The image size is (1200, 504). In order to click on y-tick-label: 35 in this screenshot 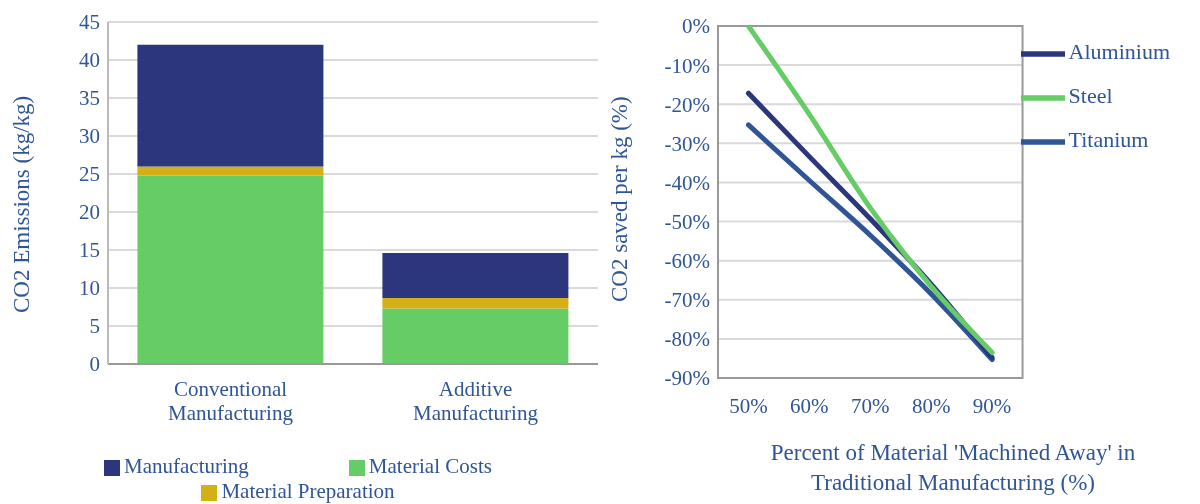, I will do `click(89, 98)`.